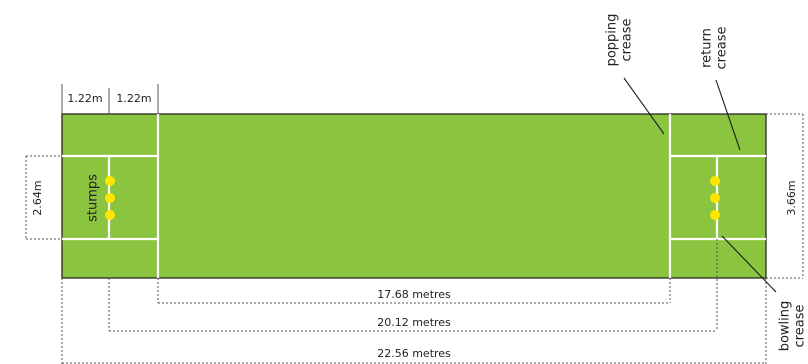 Image resolution: width=808 pixels, height=364 pixels. I want to click on return-crease-callout: return crease, so click(720, 89).